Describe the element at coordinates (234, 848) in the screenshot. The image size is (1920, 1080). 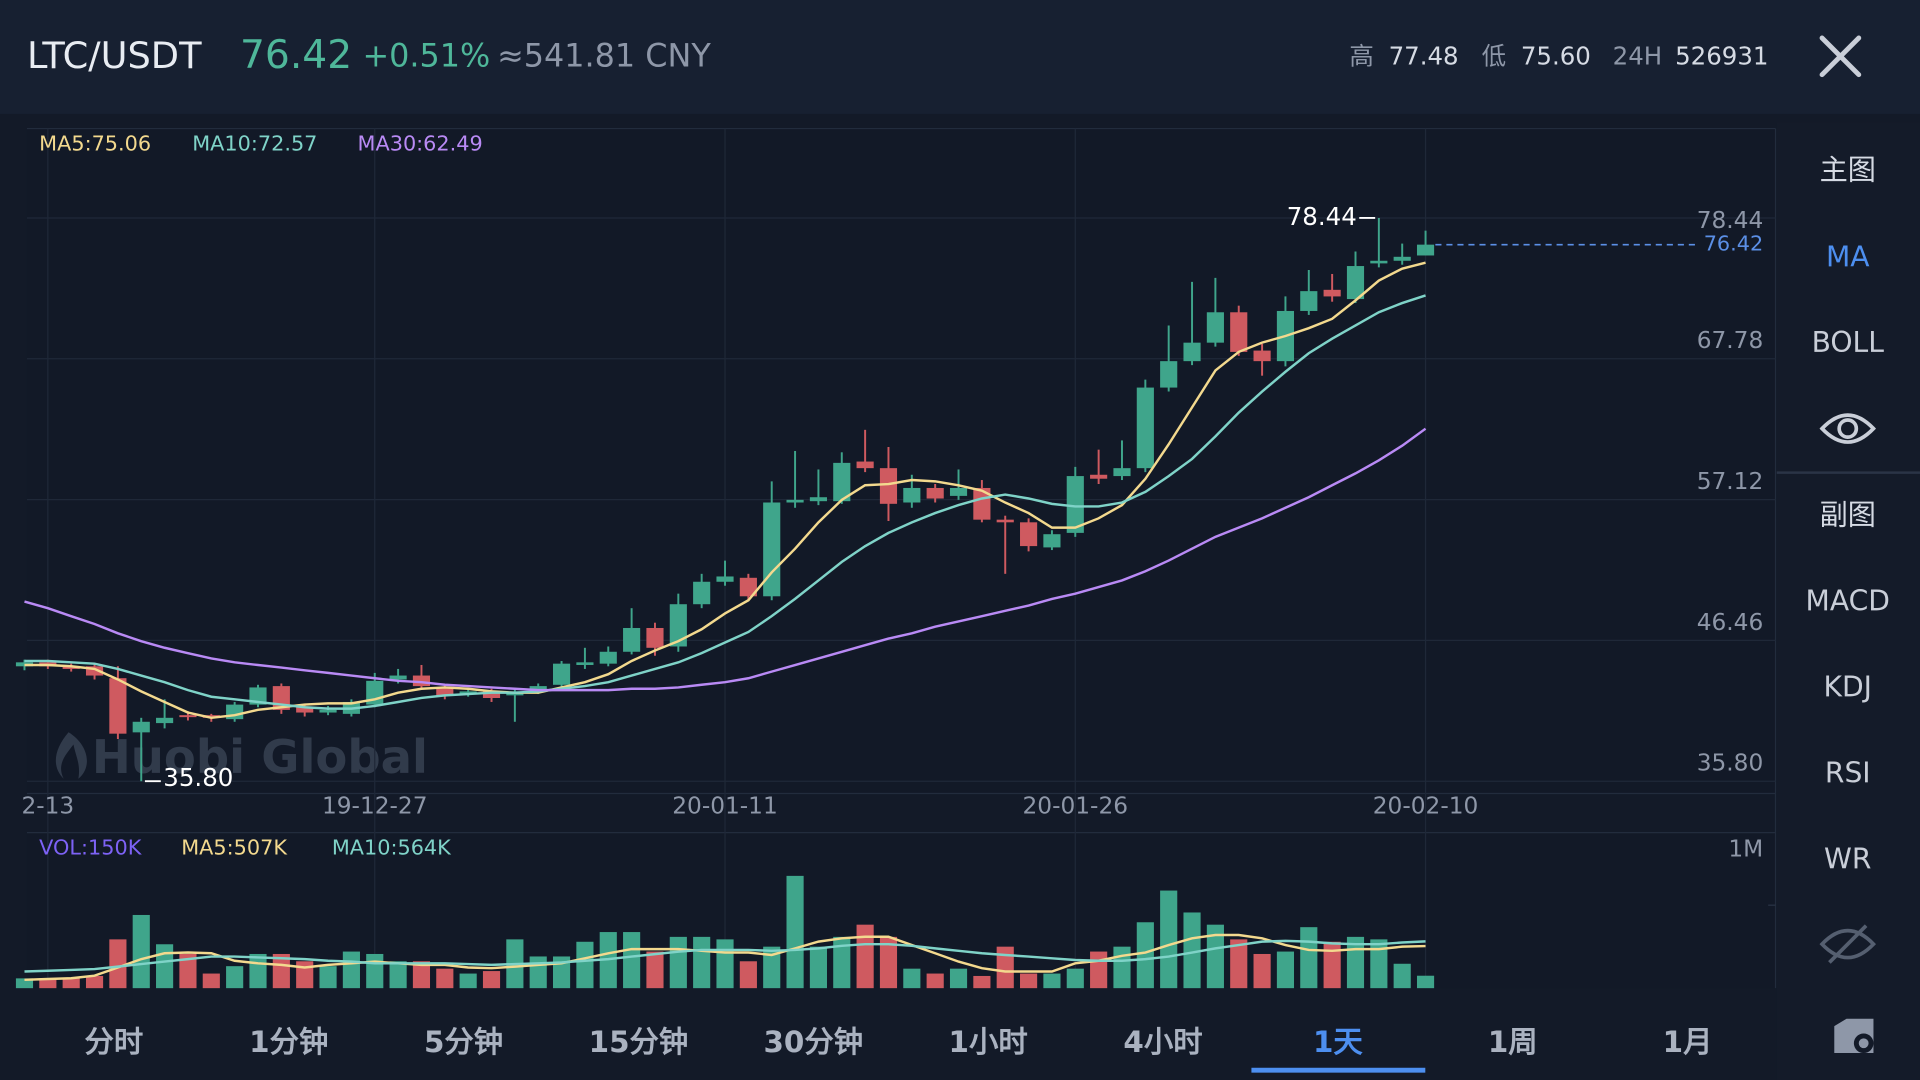
I see `legend-entry: MA5:507K` at that location.